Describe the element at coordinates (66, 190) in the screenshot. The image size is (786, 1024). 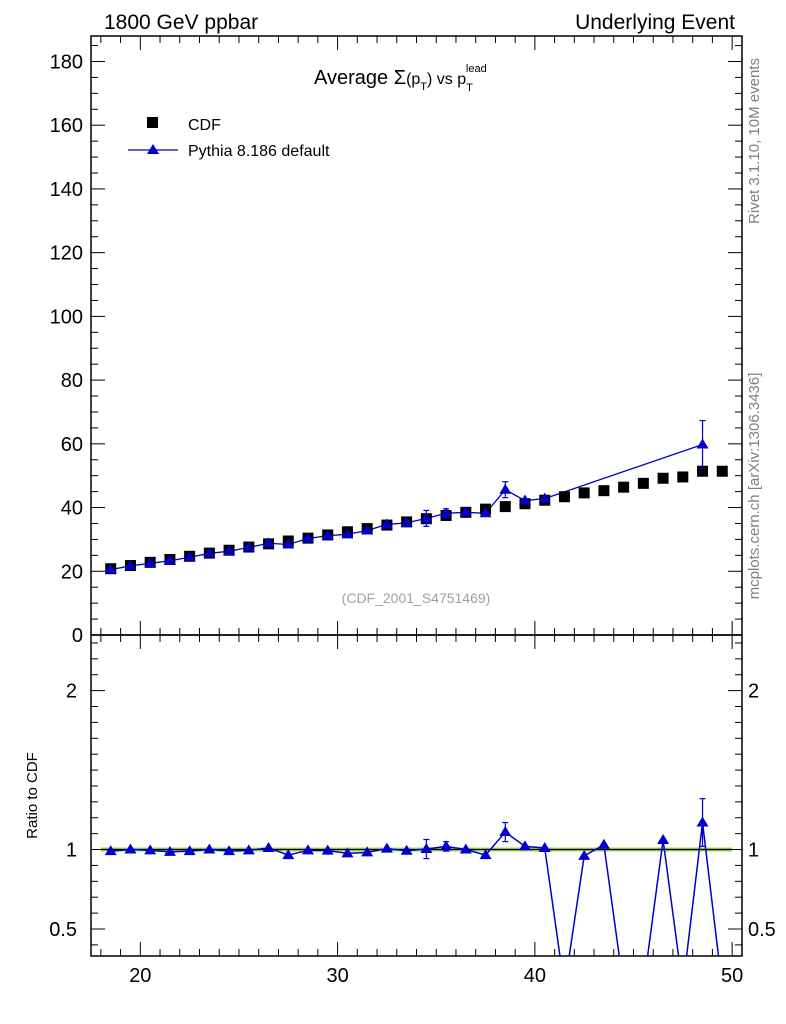
I see `y-tick-label: 140` at that location.